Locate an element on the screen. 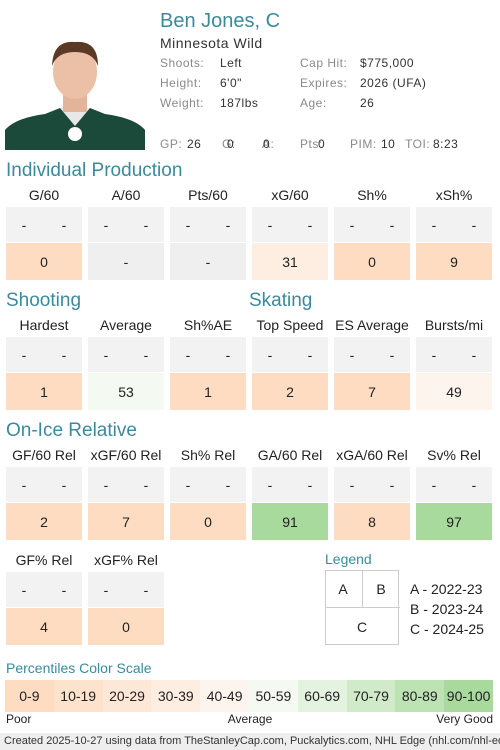  metric-label: Pts/60 is located at coordinates (208, 195).